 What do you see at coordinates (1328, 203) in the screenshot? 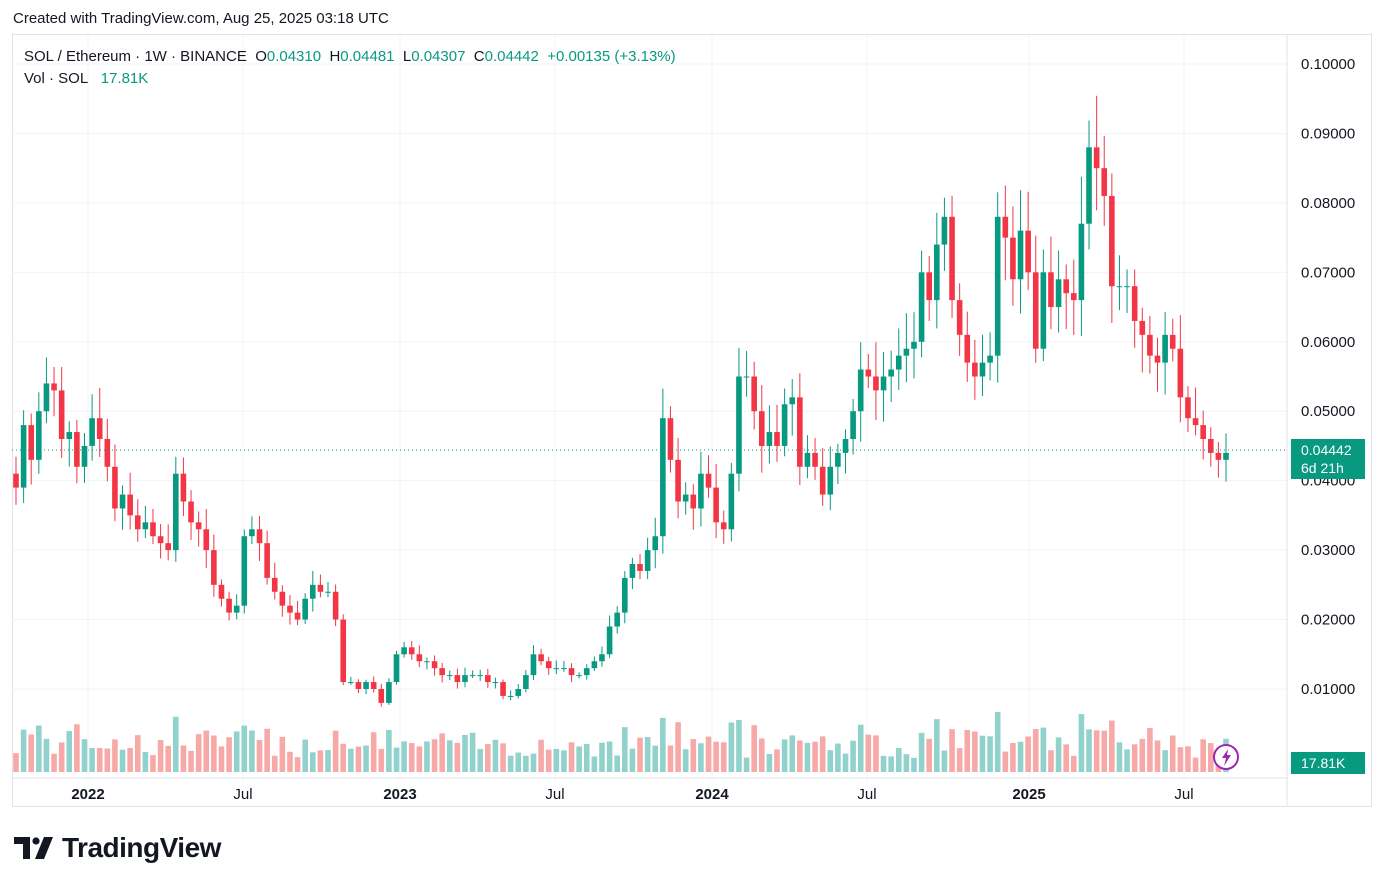
I see `y-tick-label: 0.08000` at bounding box center [1328, 203].